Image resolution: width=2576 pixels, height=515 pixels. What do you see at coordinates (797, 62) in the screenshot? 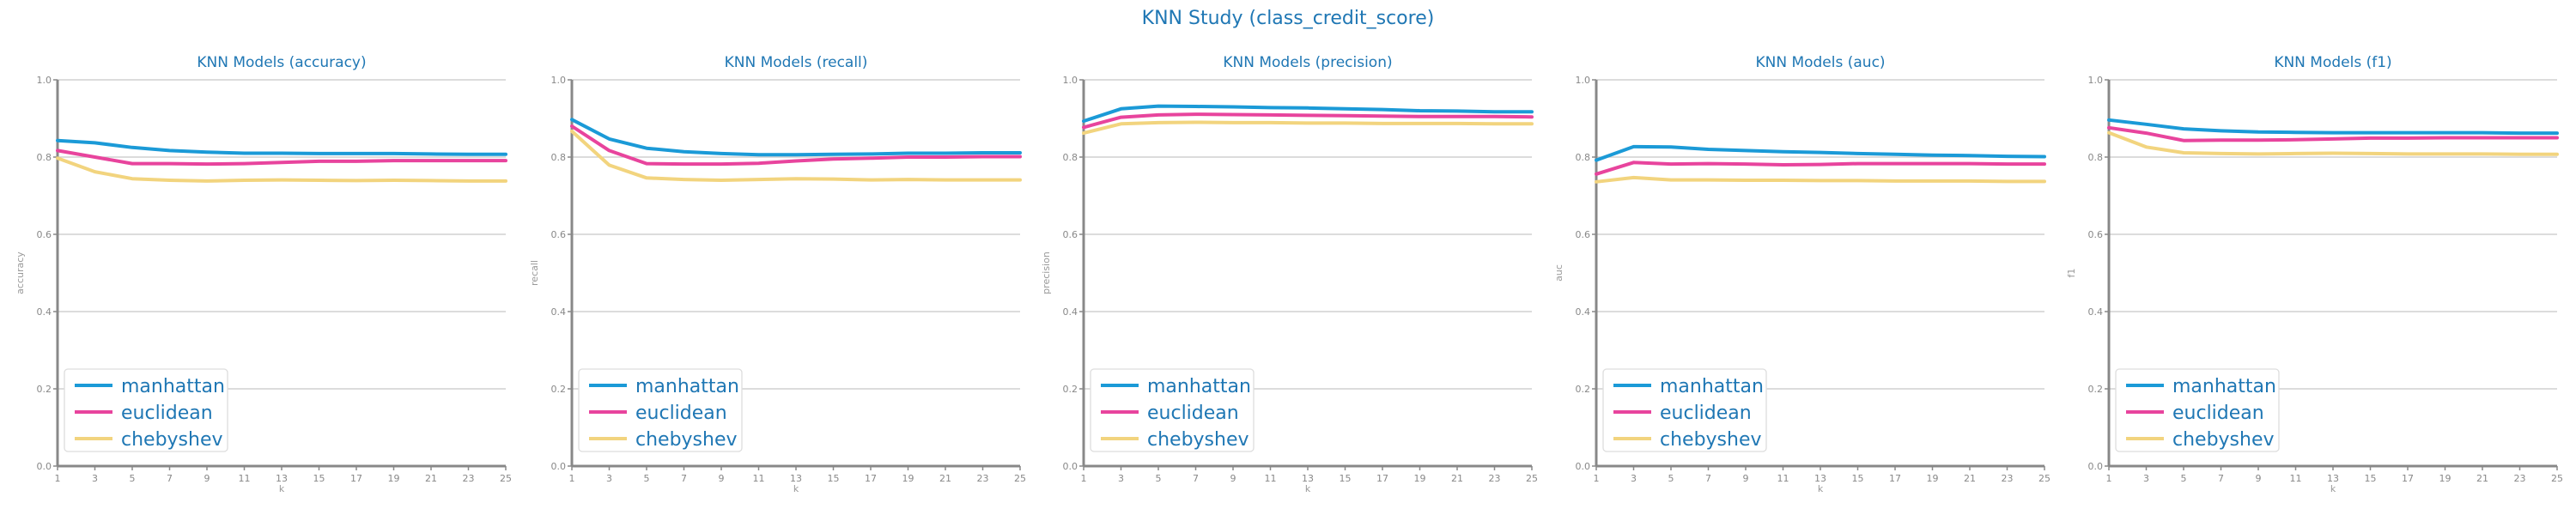
I see `chart-title: KNN Models (recall)` at bounding box center [797, 62].